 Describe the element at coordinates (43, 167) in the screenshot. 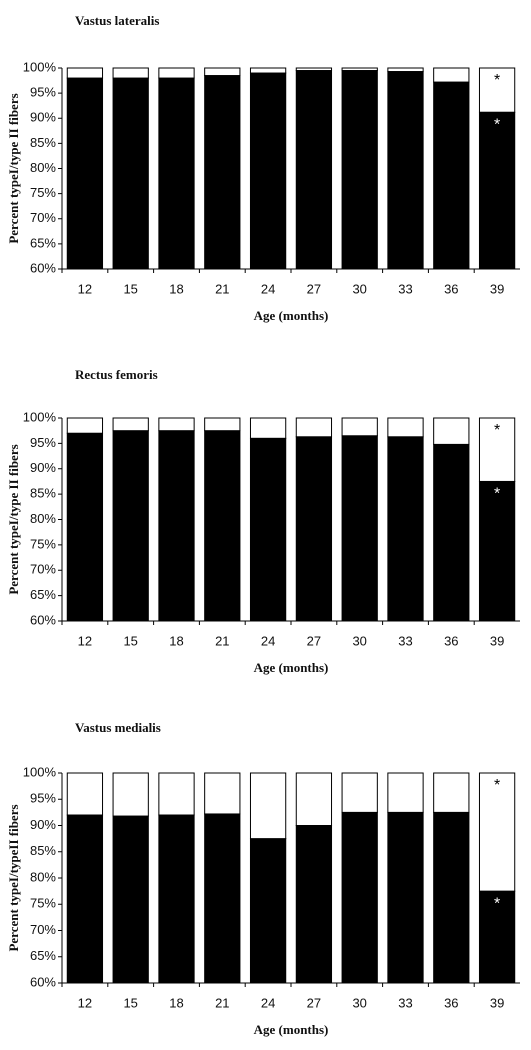

I see `y-tick-label: 80%` at that location.